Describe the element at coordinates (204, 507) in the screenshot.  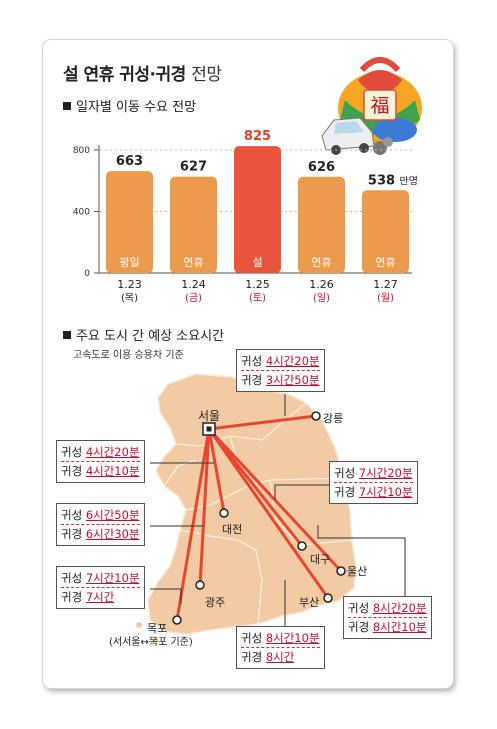
I see `route-line-gwangju` at that location.